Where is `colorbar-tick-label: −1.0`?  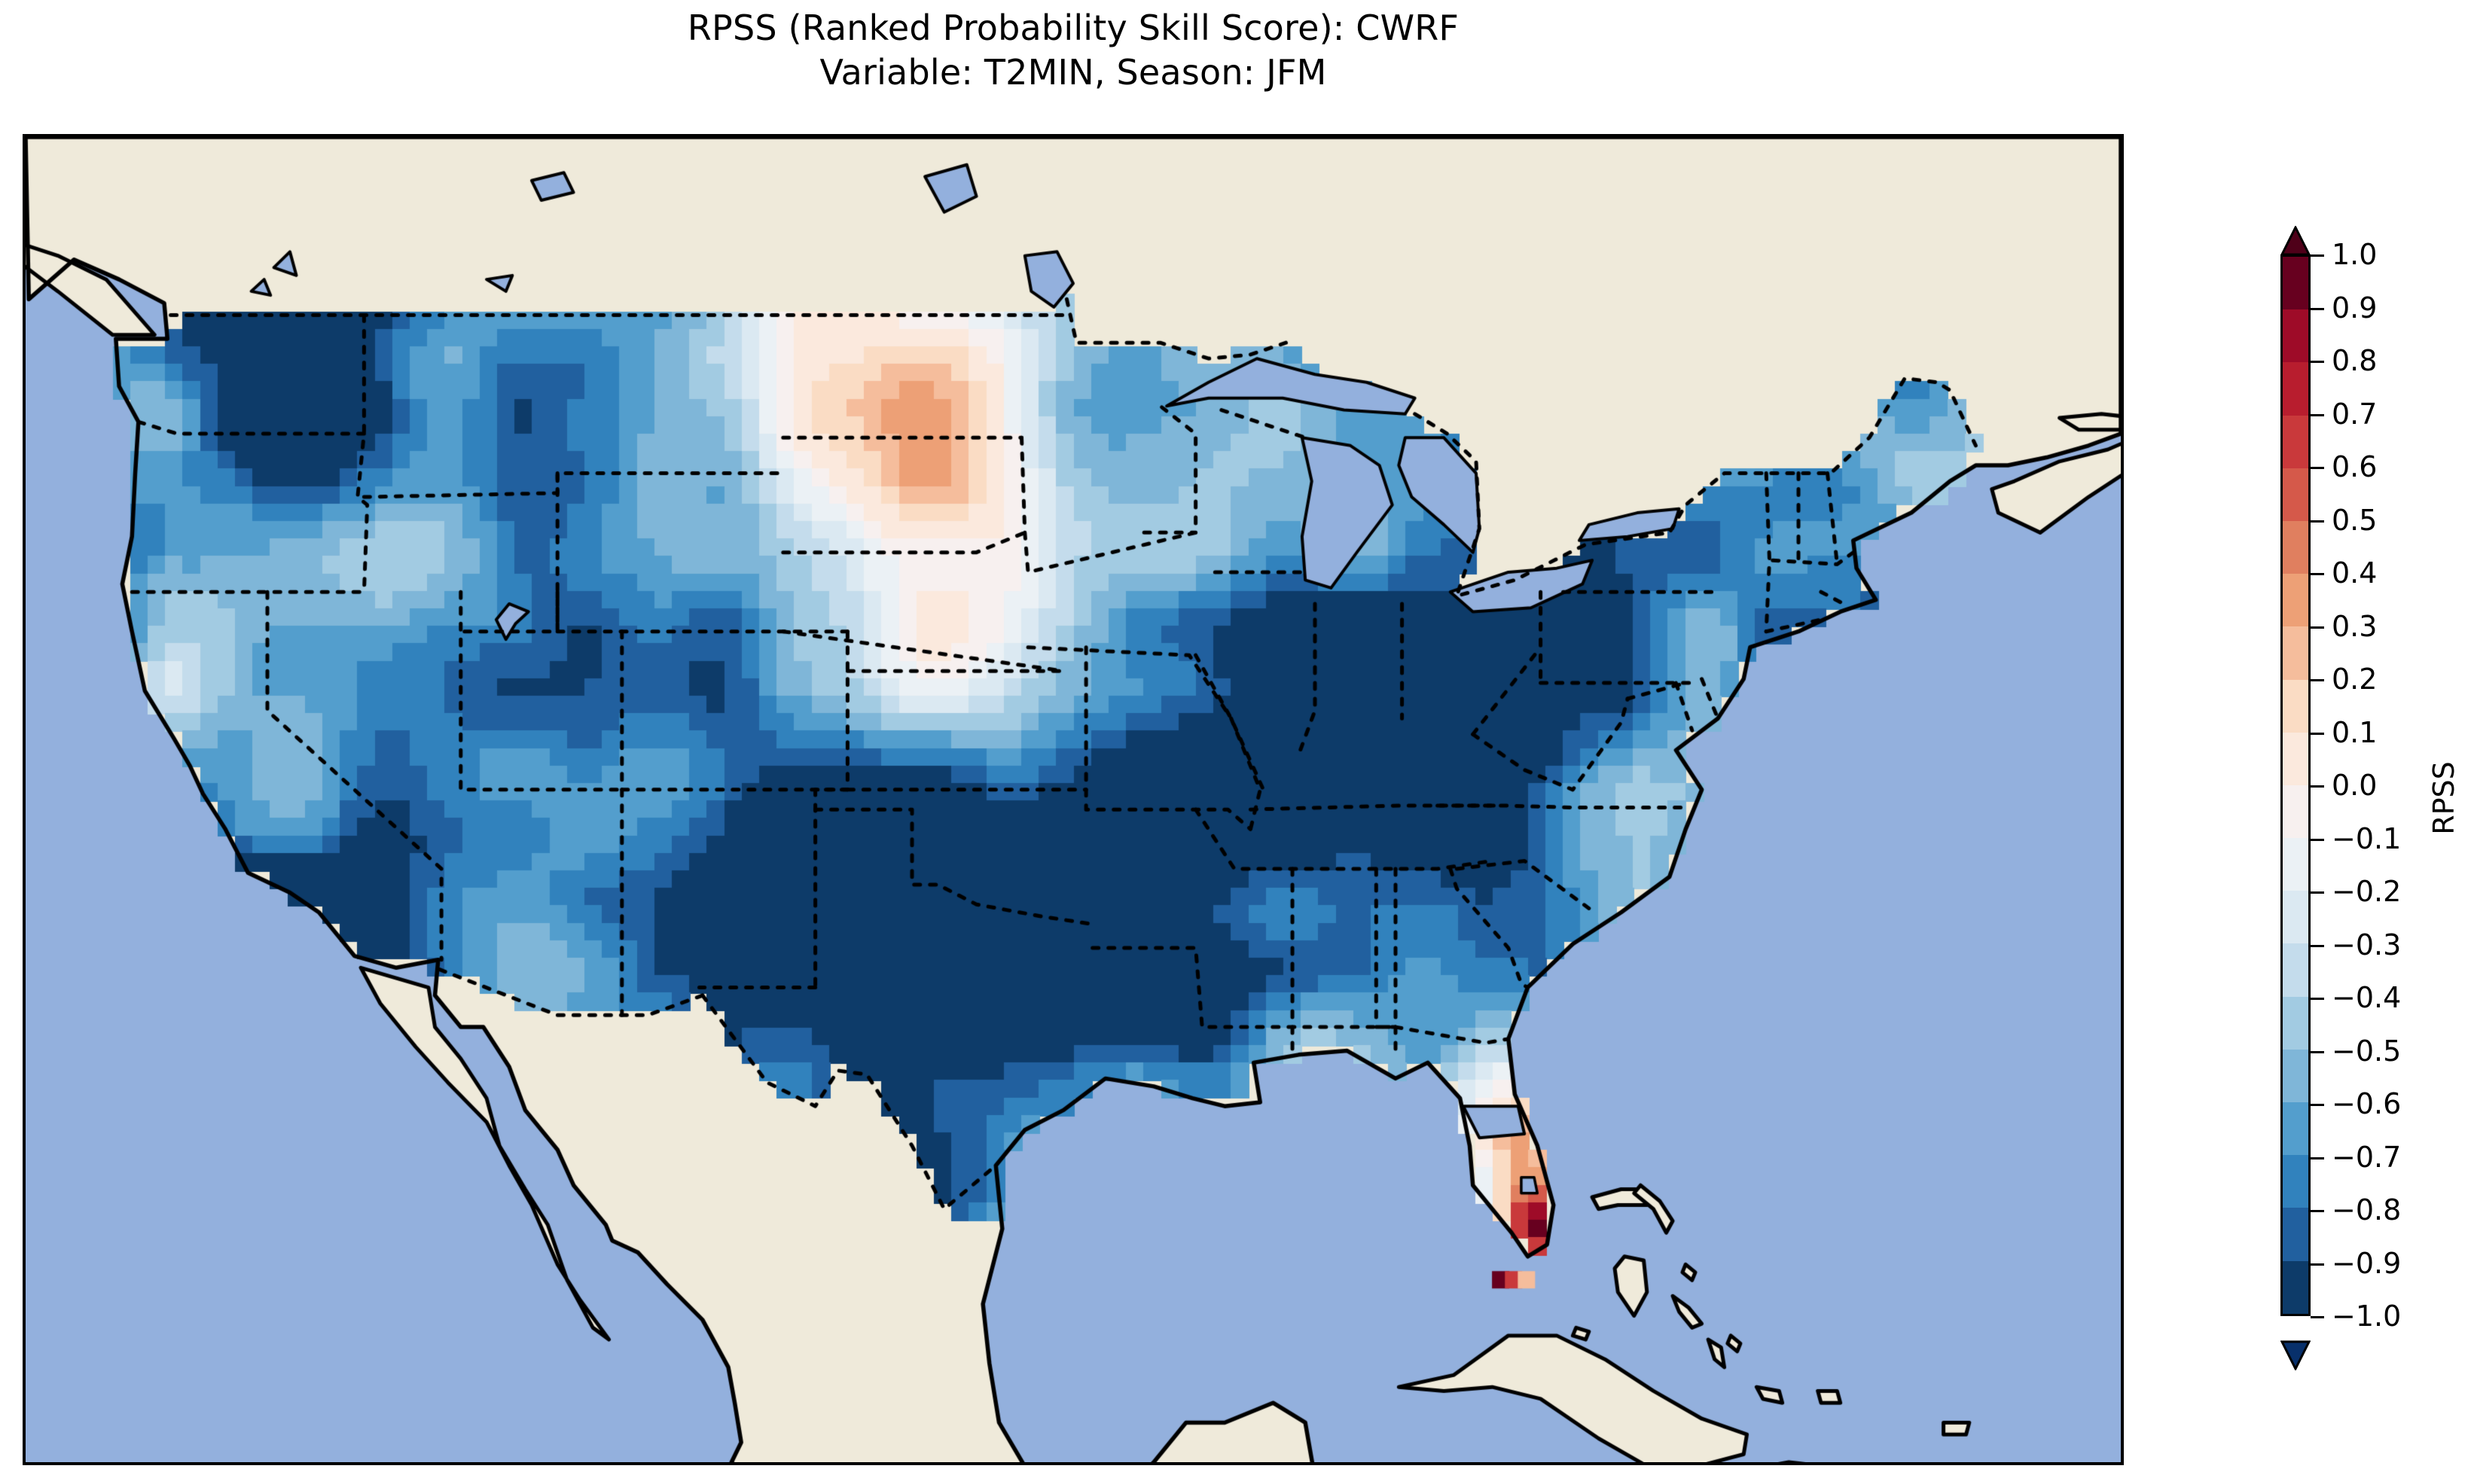
colorbar-tick-label: −1.0 is located at coordinates (2367, 1316).